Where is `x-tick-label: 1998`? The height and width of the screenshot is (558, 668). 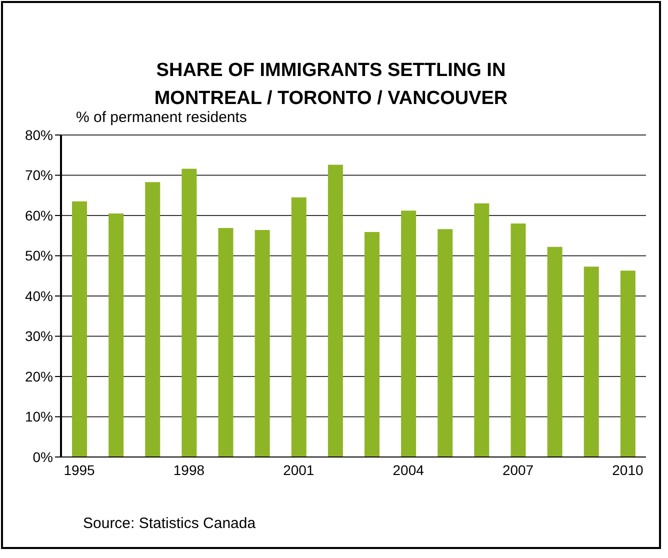 x-tick-label: 1998 is located at coordinates (189, 470).